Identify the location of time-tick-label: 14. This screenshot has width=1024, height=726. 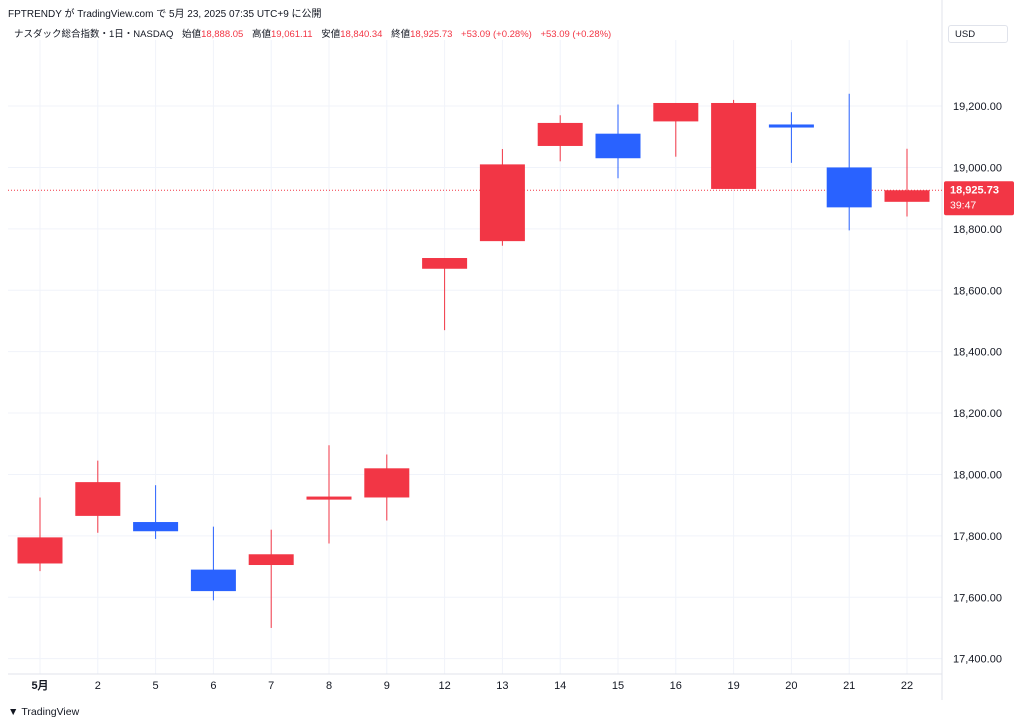
(560, 686).